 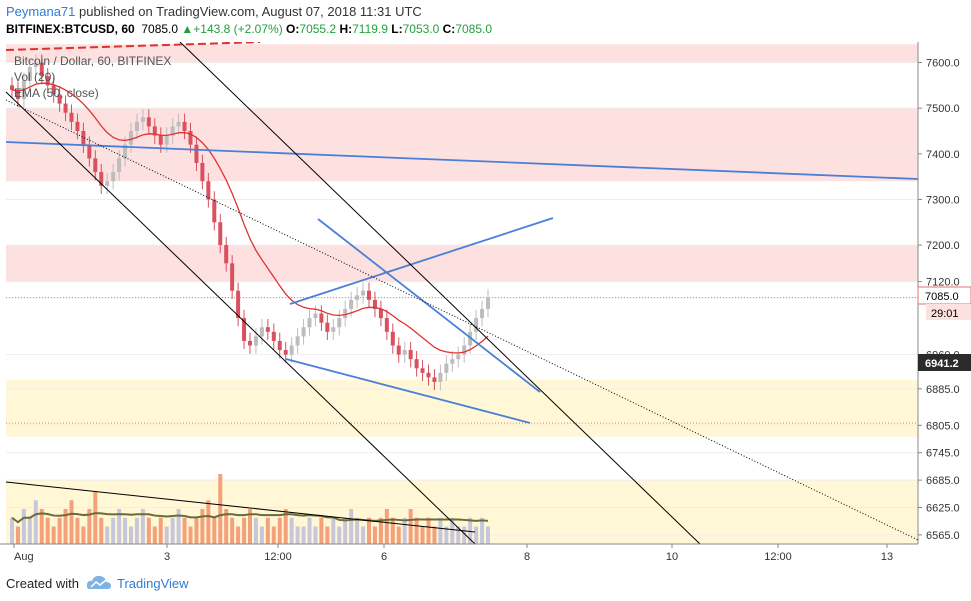 What do you see at coordinates (278, 557) in the screenshot?
I see `x-tick-label: 12:00` at bounding box center [278, 557].